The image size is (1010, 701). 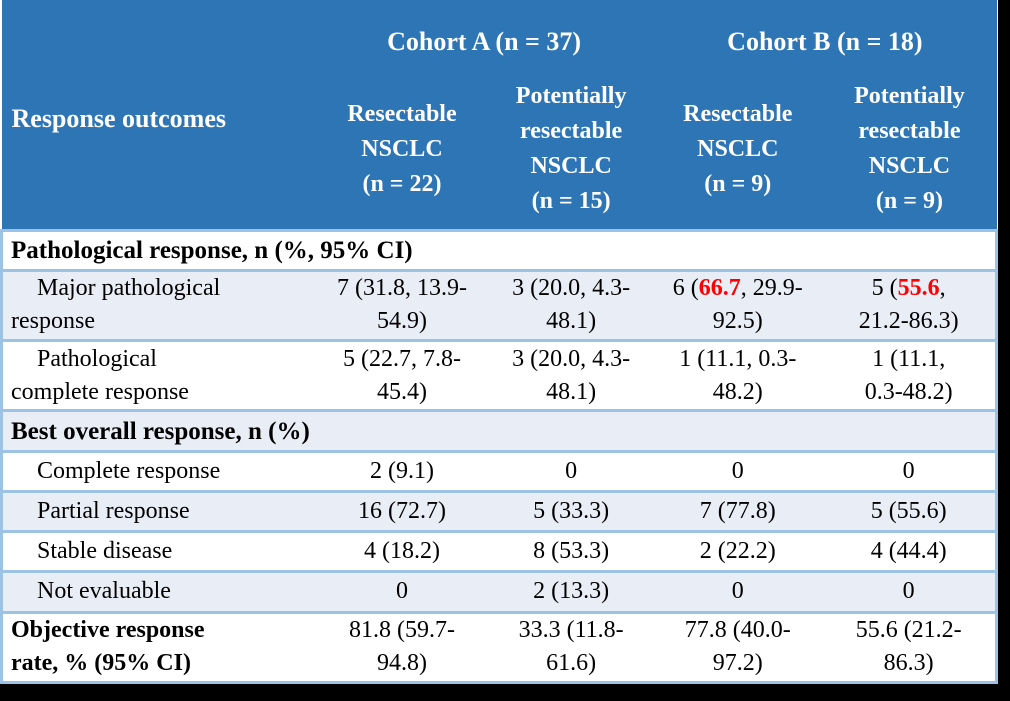 What do you see at coordinates (908, 511) in the screenshot?
I see `value-cell: 5 (55.6)` at bounding box center [908, 511].